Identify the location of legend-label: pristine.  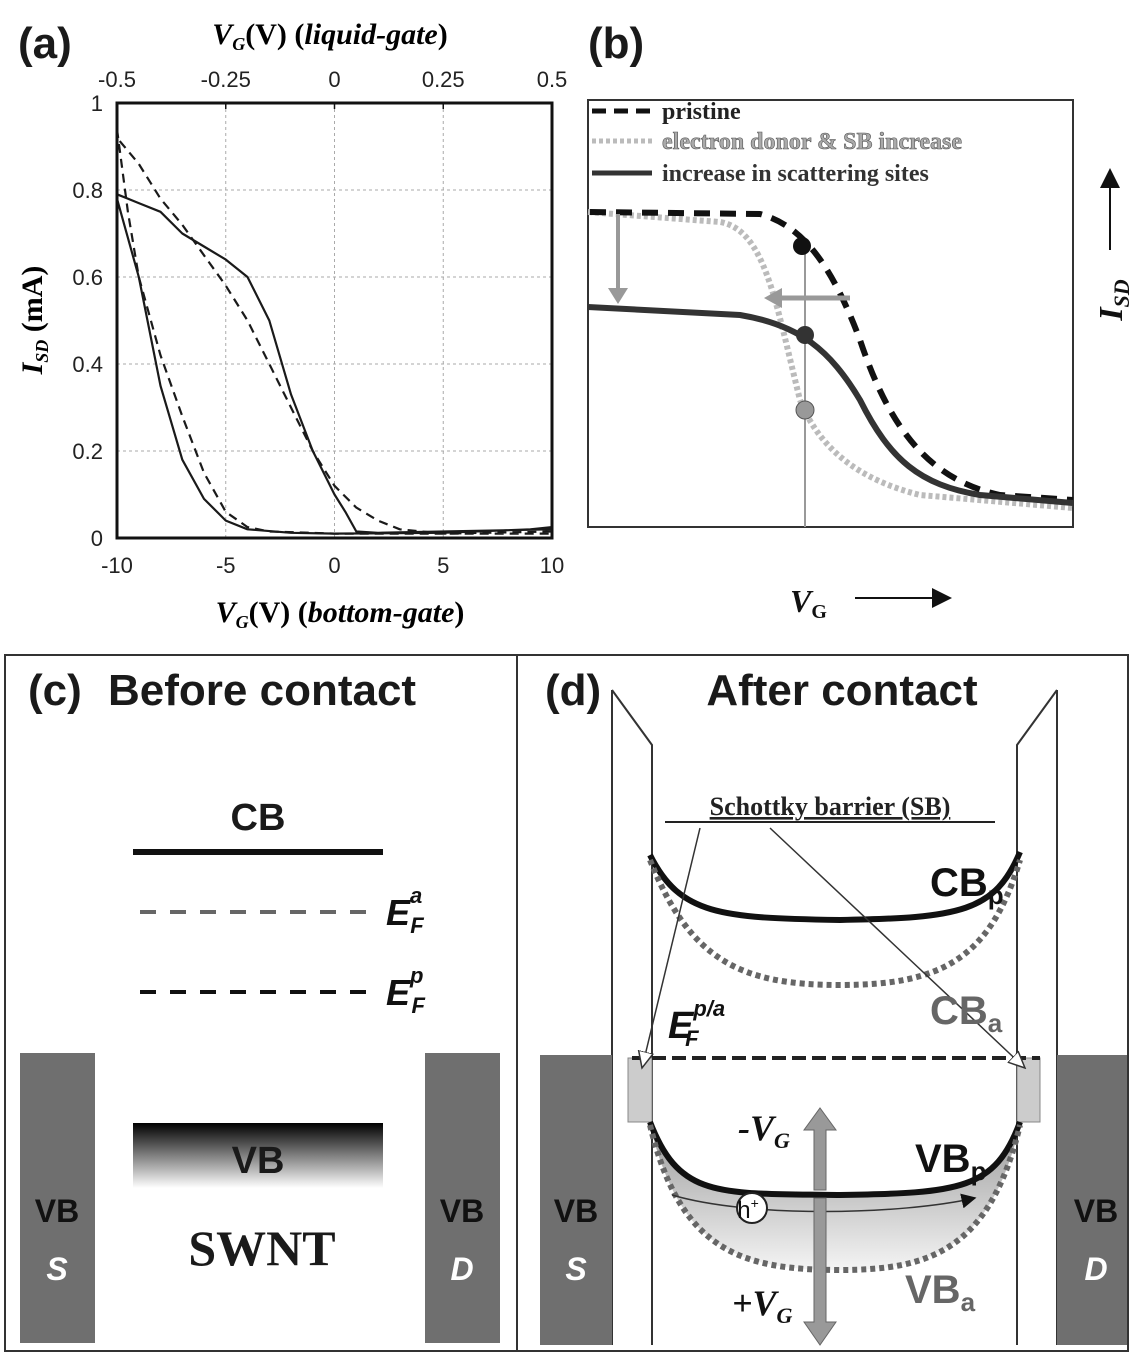
(701, 112).